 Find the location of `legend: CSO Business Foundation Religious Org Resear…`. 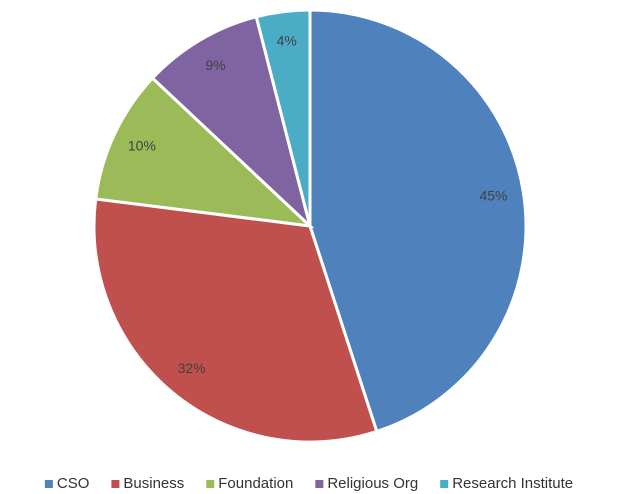

legend: CSO Business Foundation Religious Org Resear… is located at coordinates (308, 483).